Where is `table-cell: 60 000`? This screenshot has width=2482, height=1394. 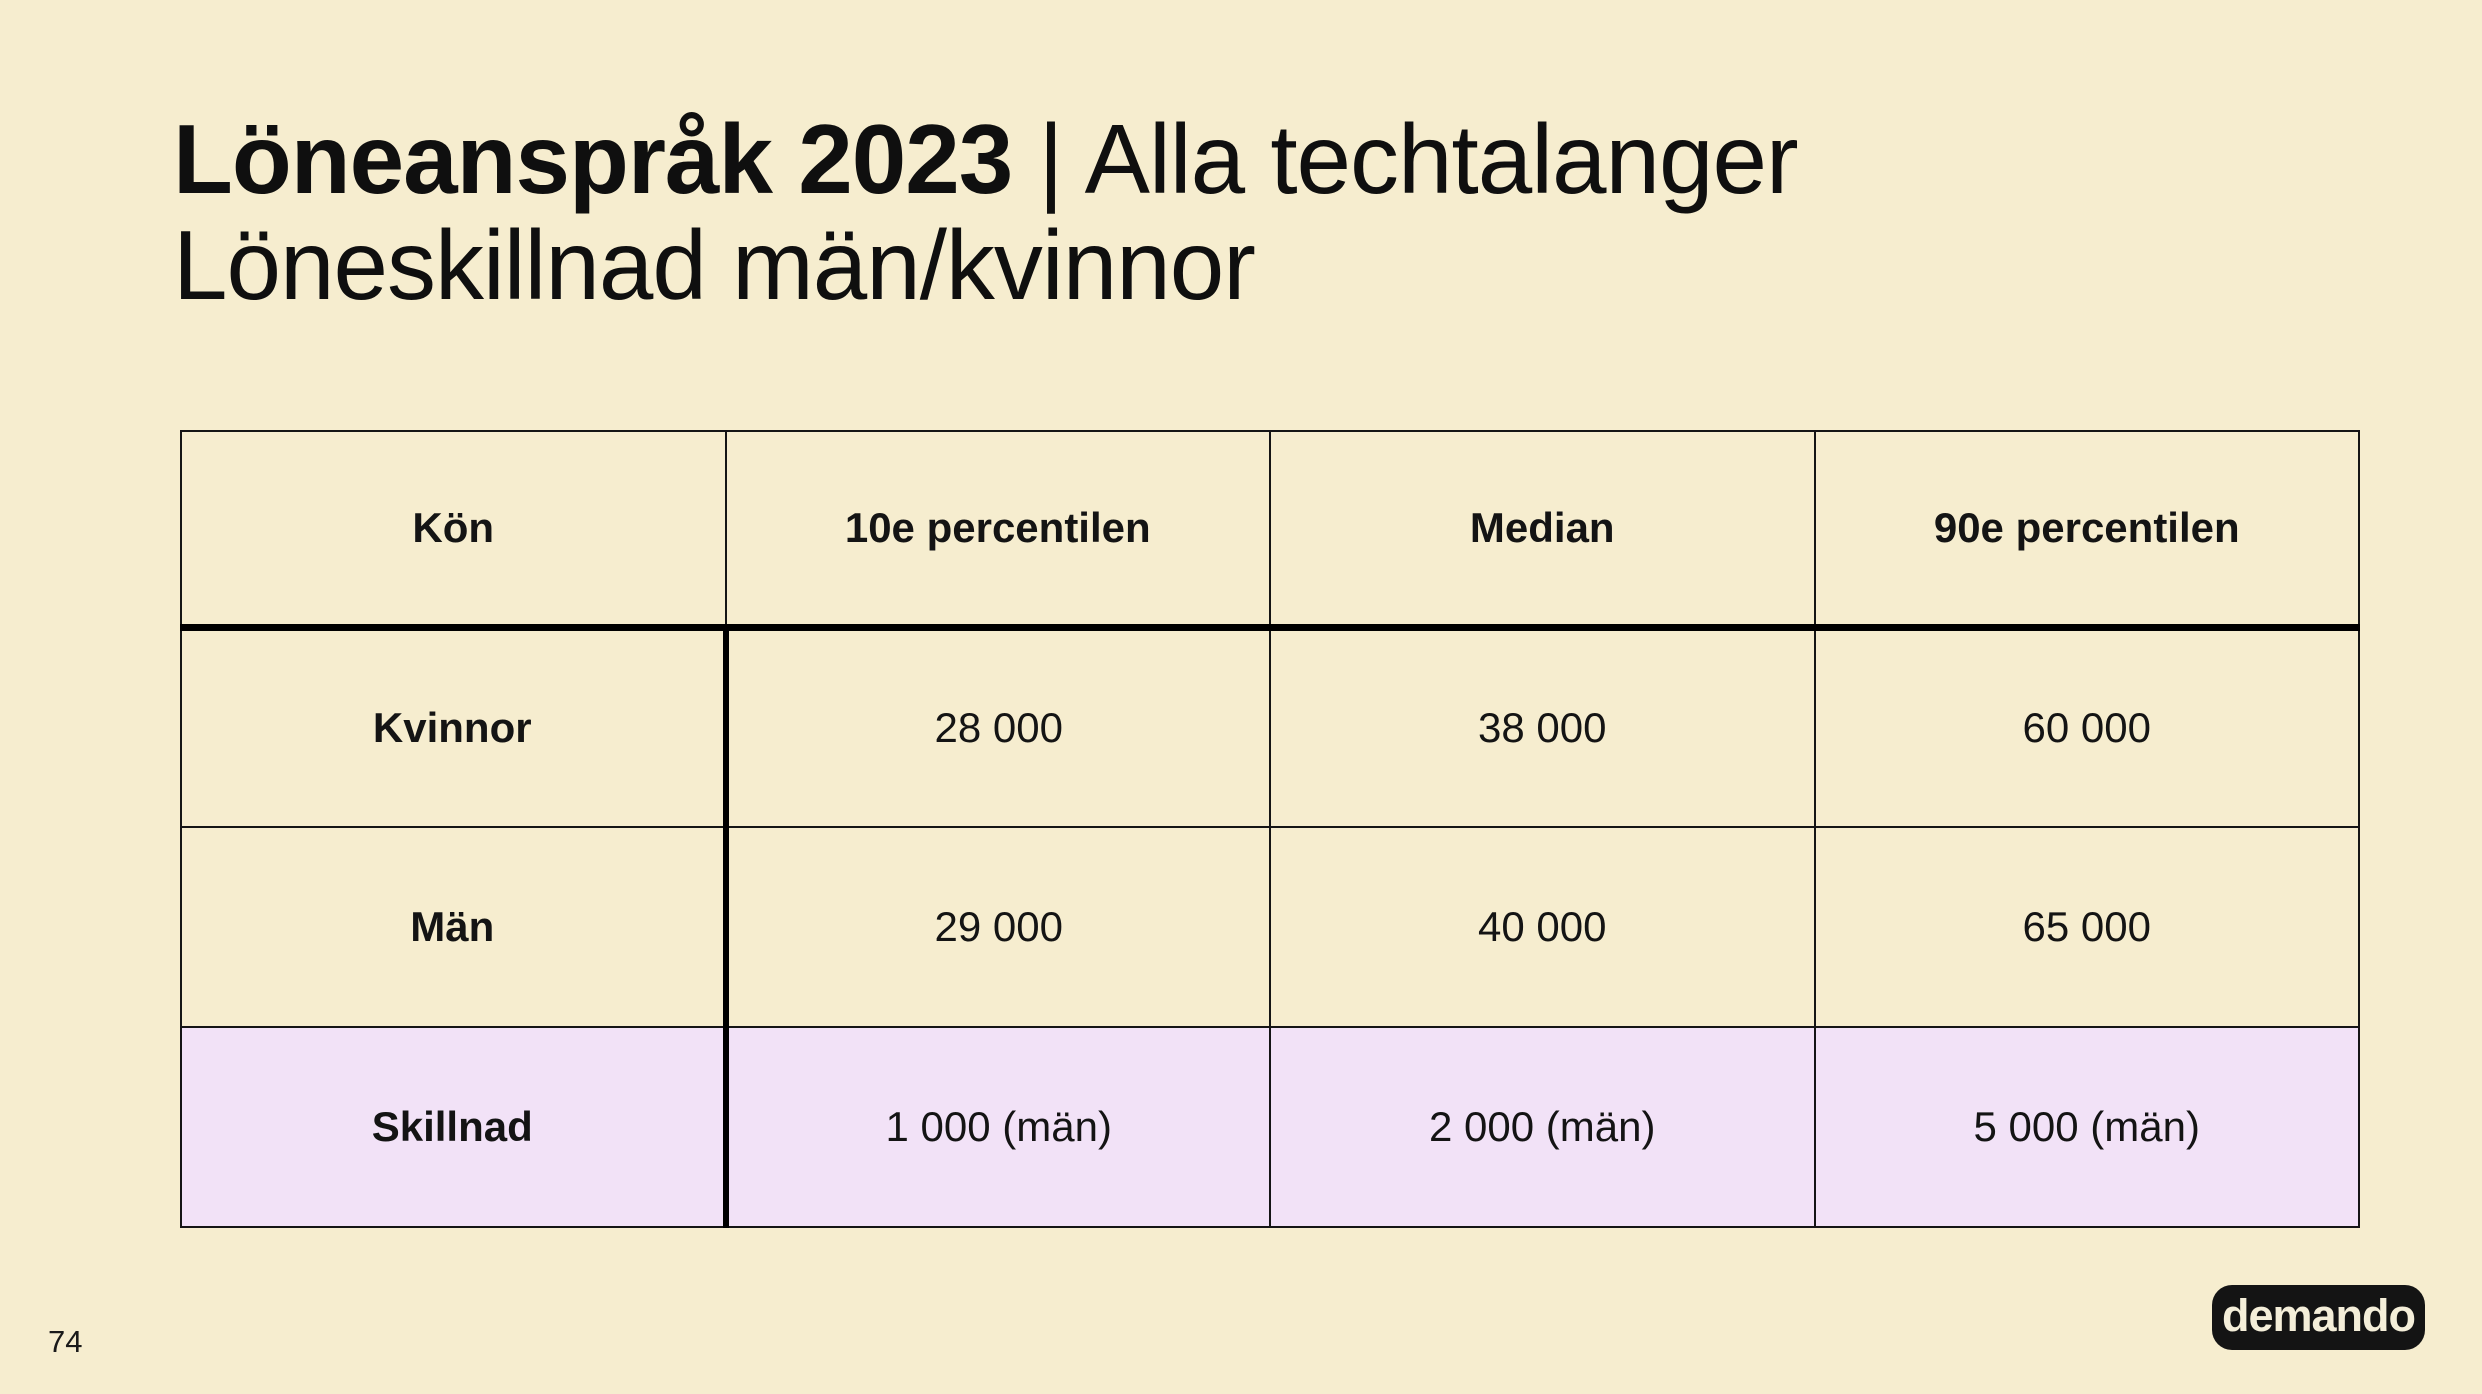 table-cell: 60 000 is located at coordinates (2086, 727).